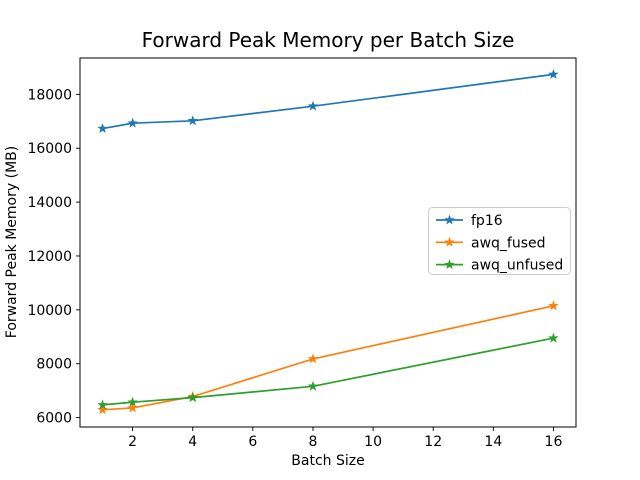 The width and height of the screenshot is (640, 480). What do you see at coordinates (252, 442) in the screenshot?
I see `x-tick-label: 6` at bounding box center [252, 442].